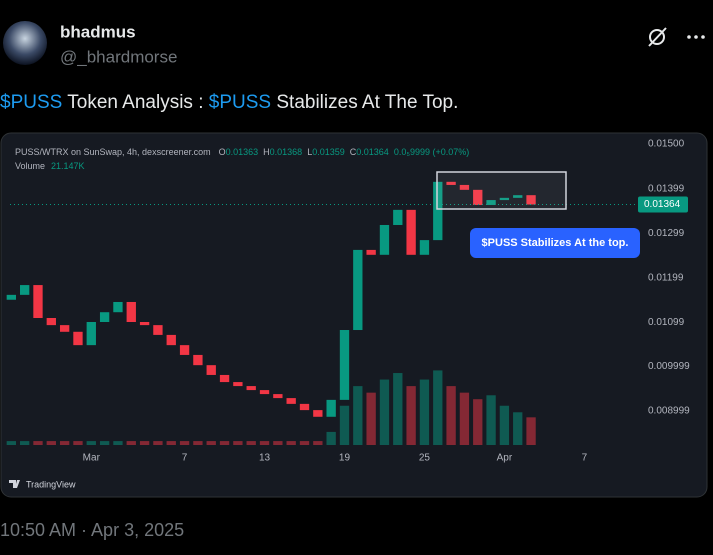 The width and height of the screenshot is (713, 555). I want to click on x-tick-label: Apr, so click(505, 458).